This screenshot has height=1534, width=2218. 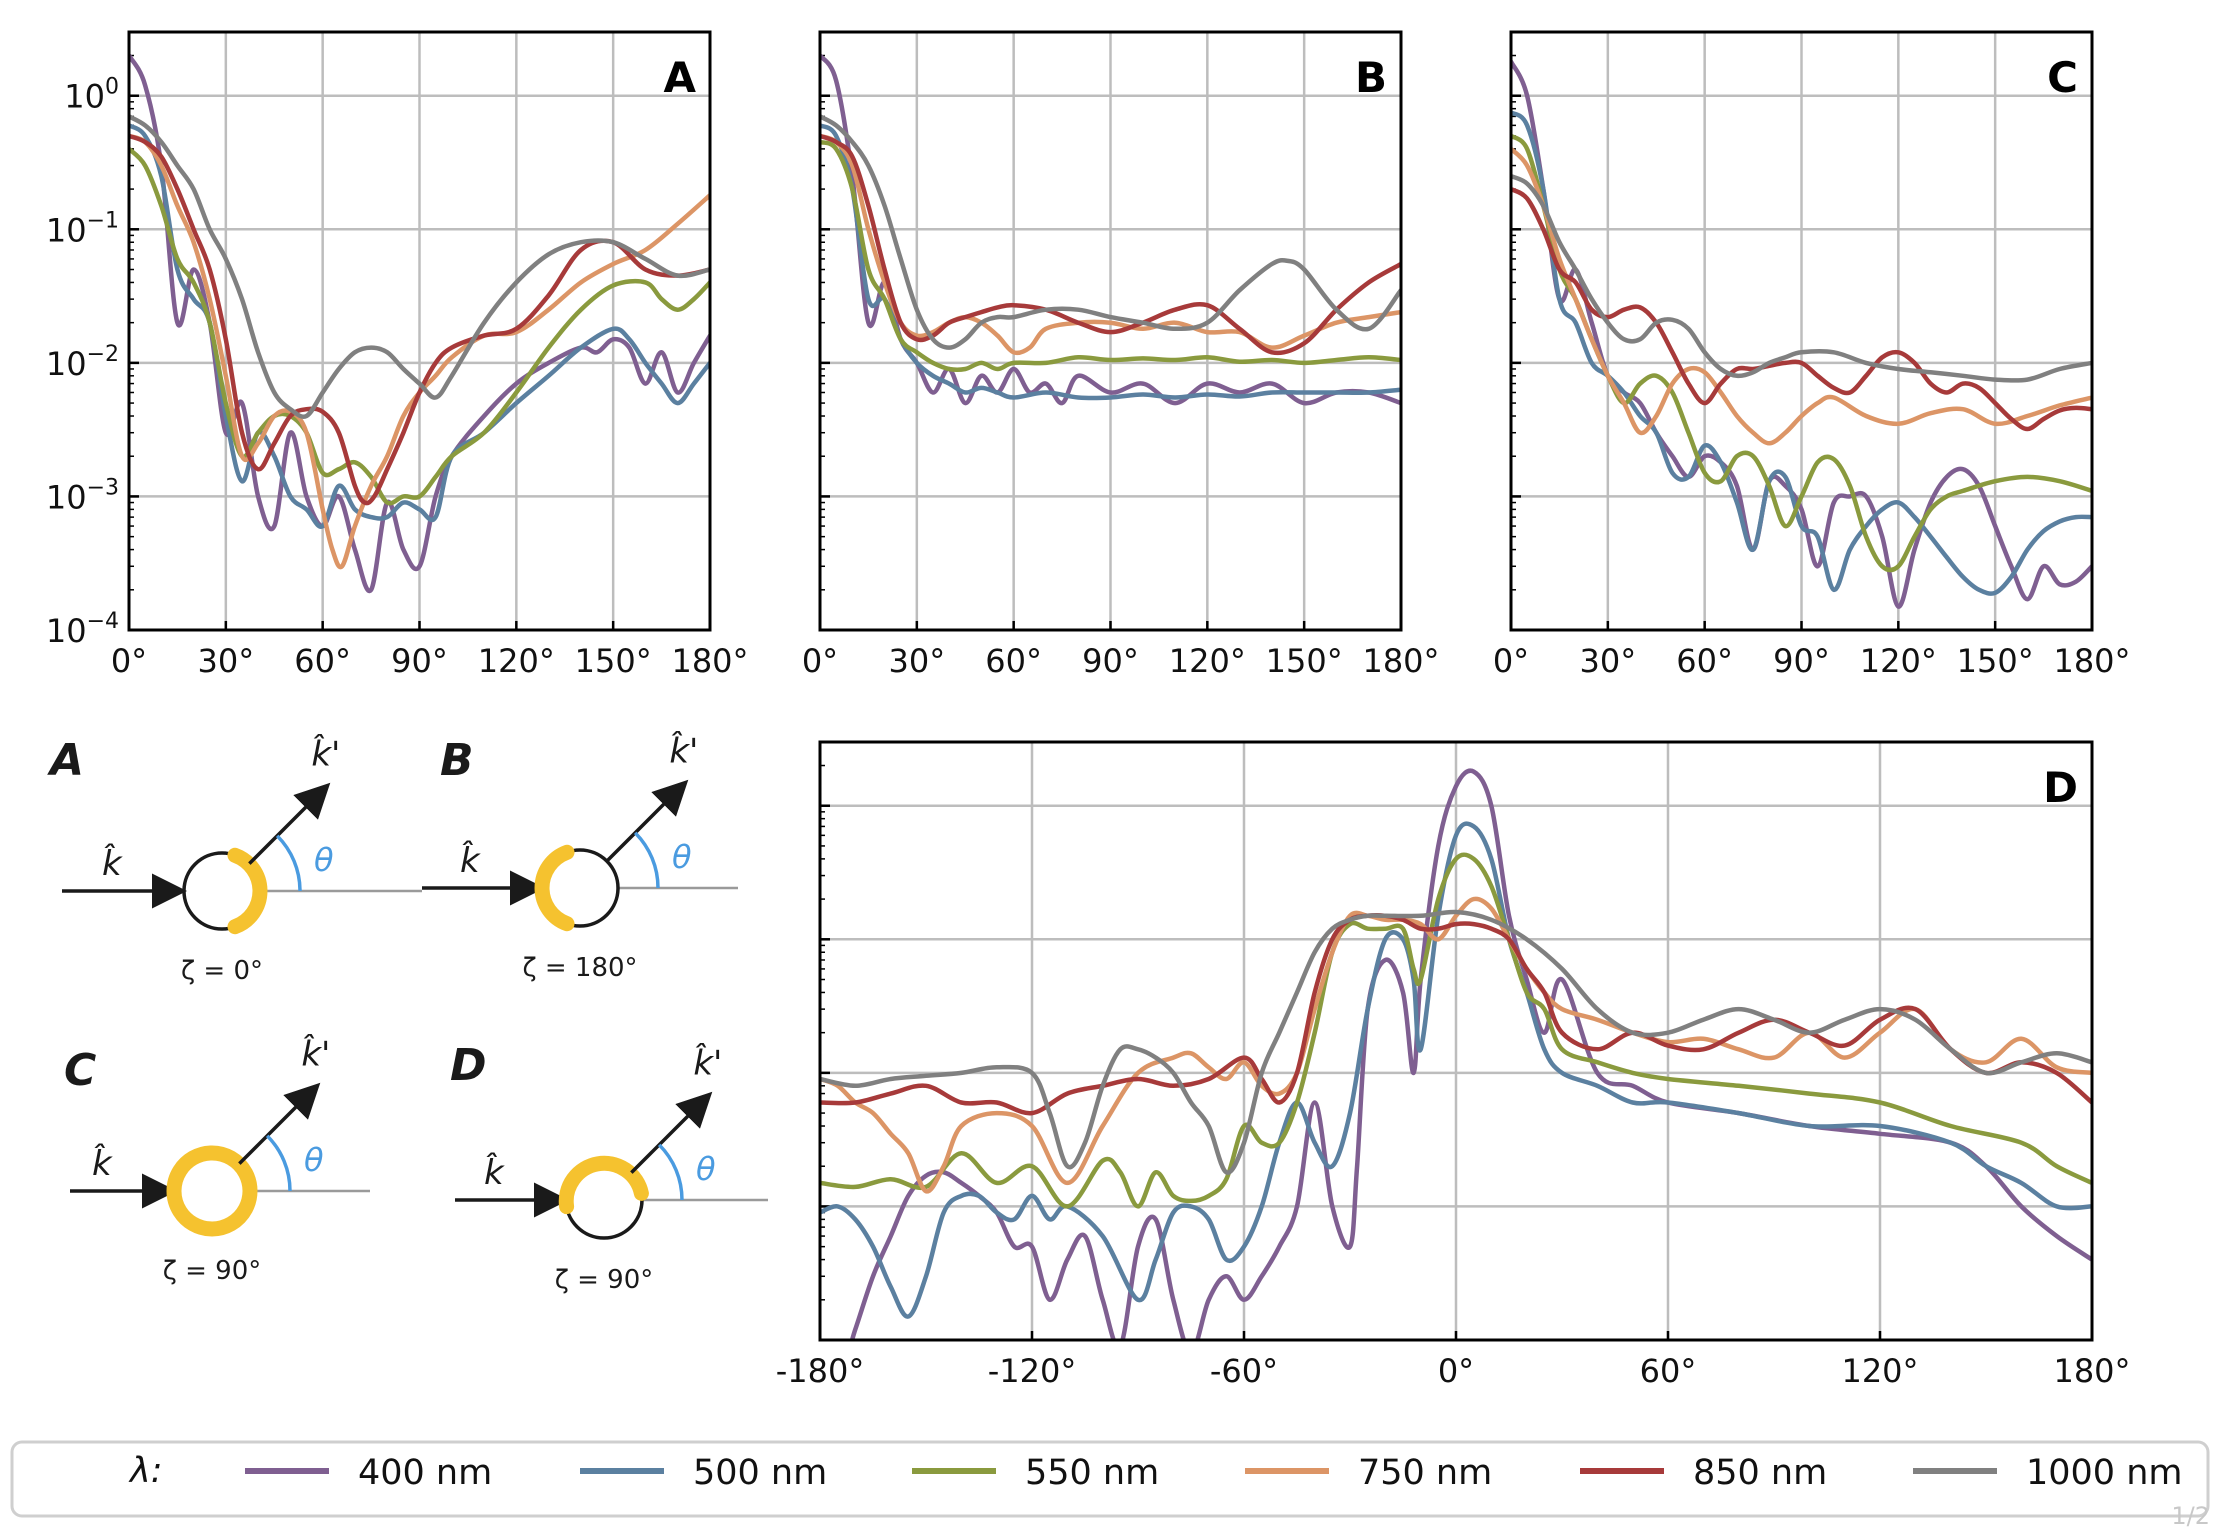 What do you see at coordinates (579, 968) in the screenshot?
I see `zeta-label: ζ = 180°` at bounding box center [579, 968].